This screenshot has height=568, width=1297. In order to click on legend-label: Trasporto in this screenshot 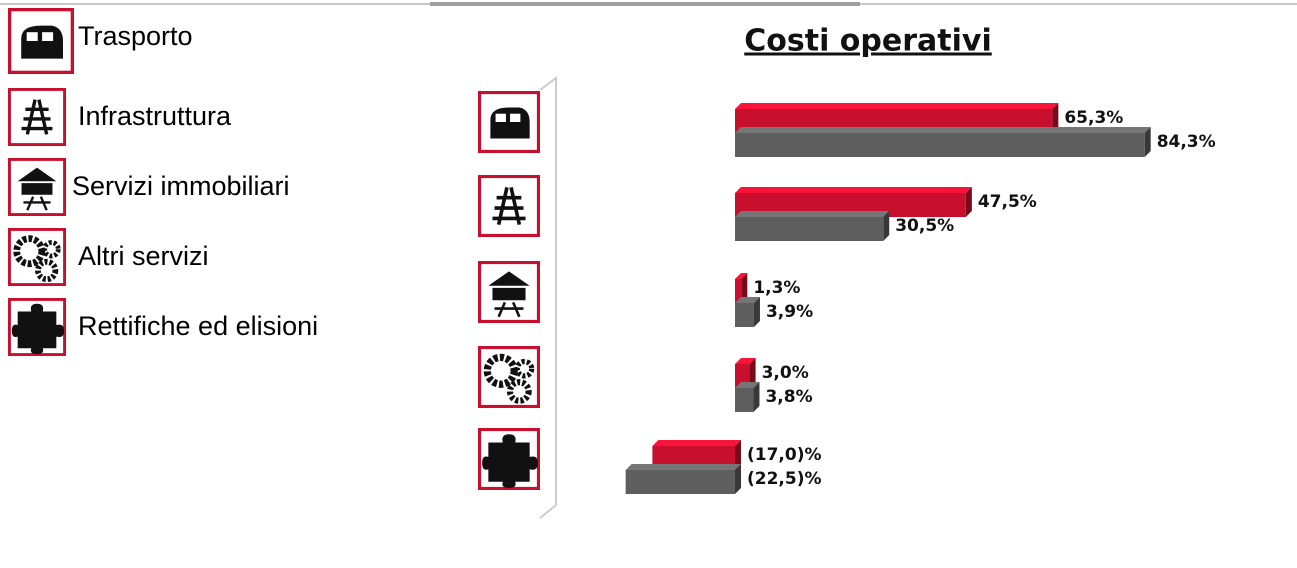, I will do `click(135, 36)`.